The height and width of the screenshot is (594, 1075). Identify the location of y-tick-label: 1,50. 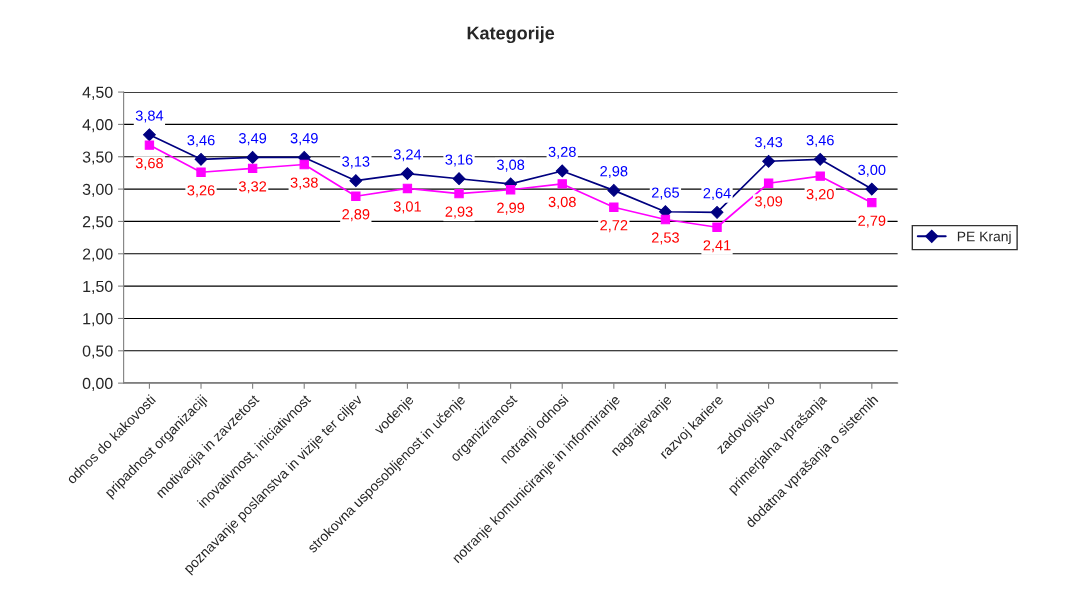
(98, 287).